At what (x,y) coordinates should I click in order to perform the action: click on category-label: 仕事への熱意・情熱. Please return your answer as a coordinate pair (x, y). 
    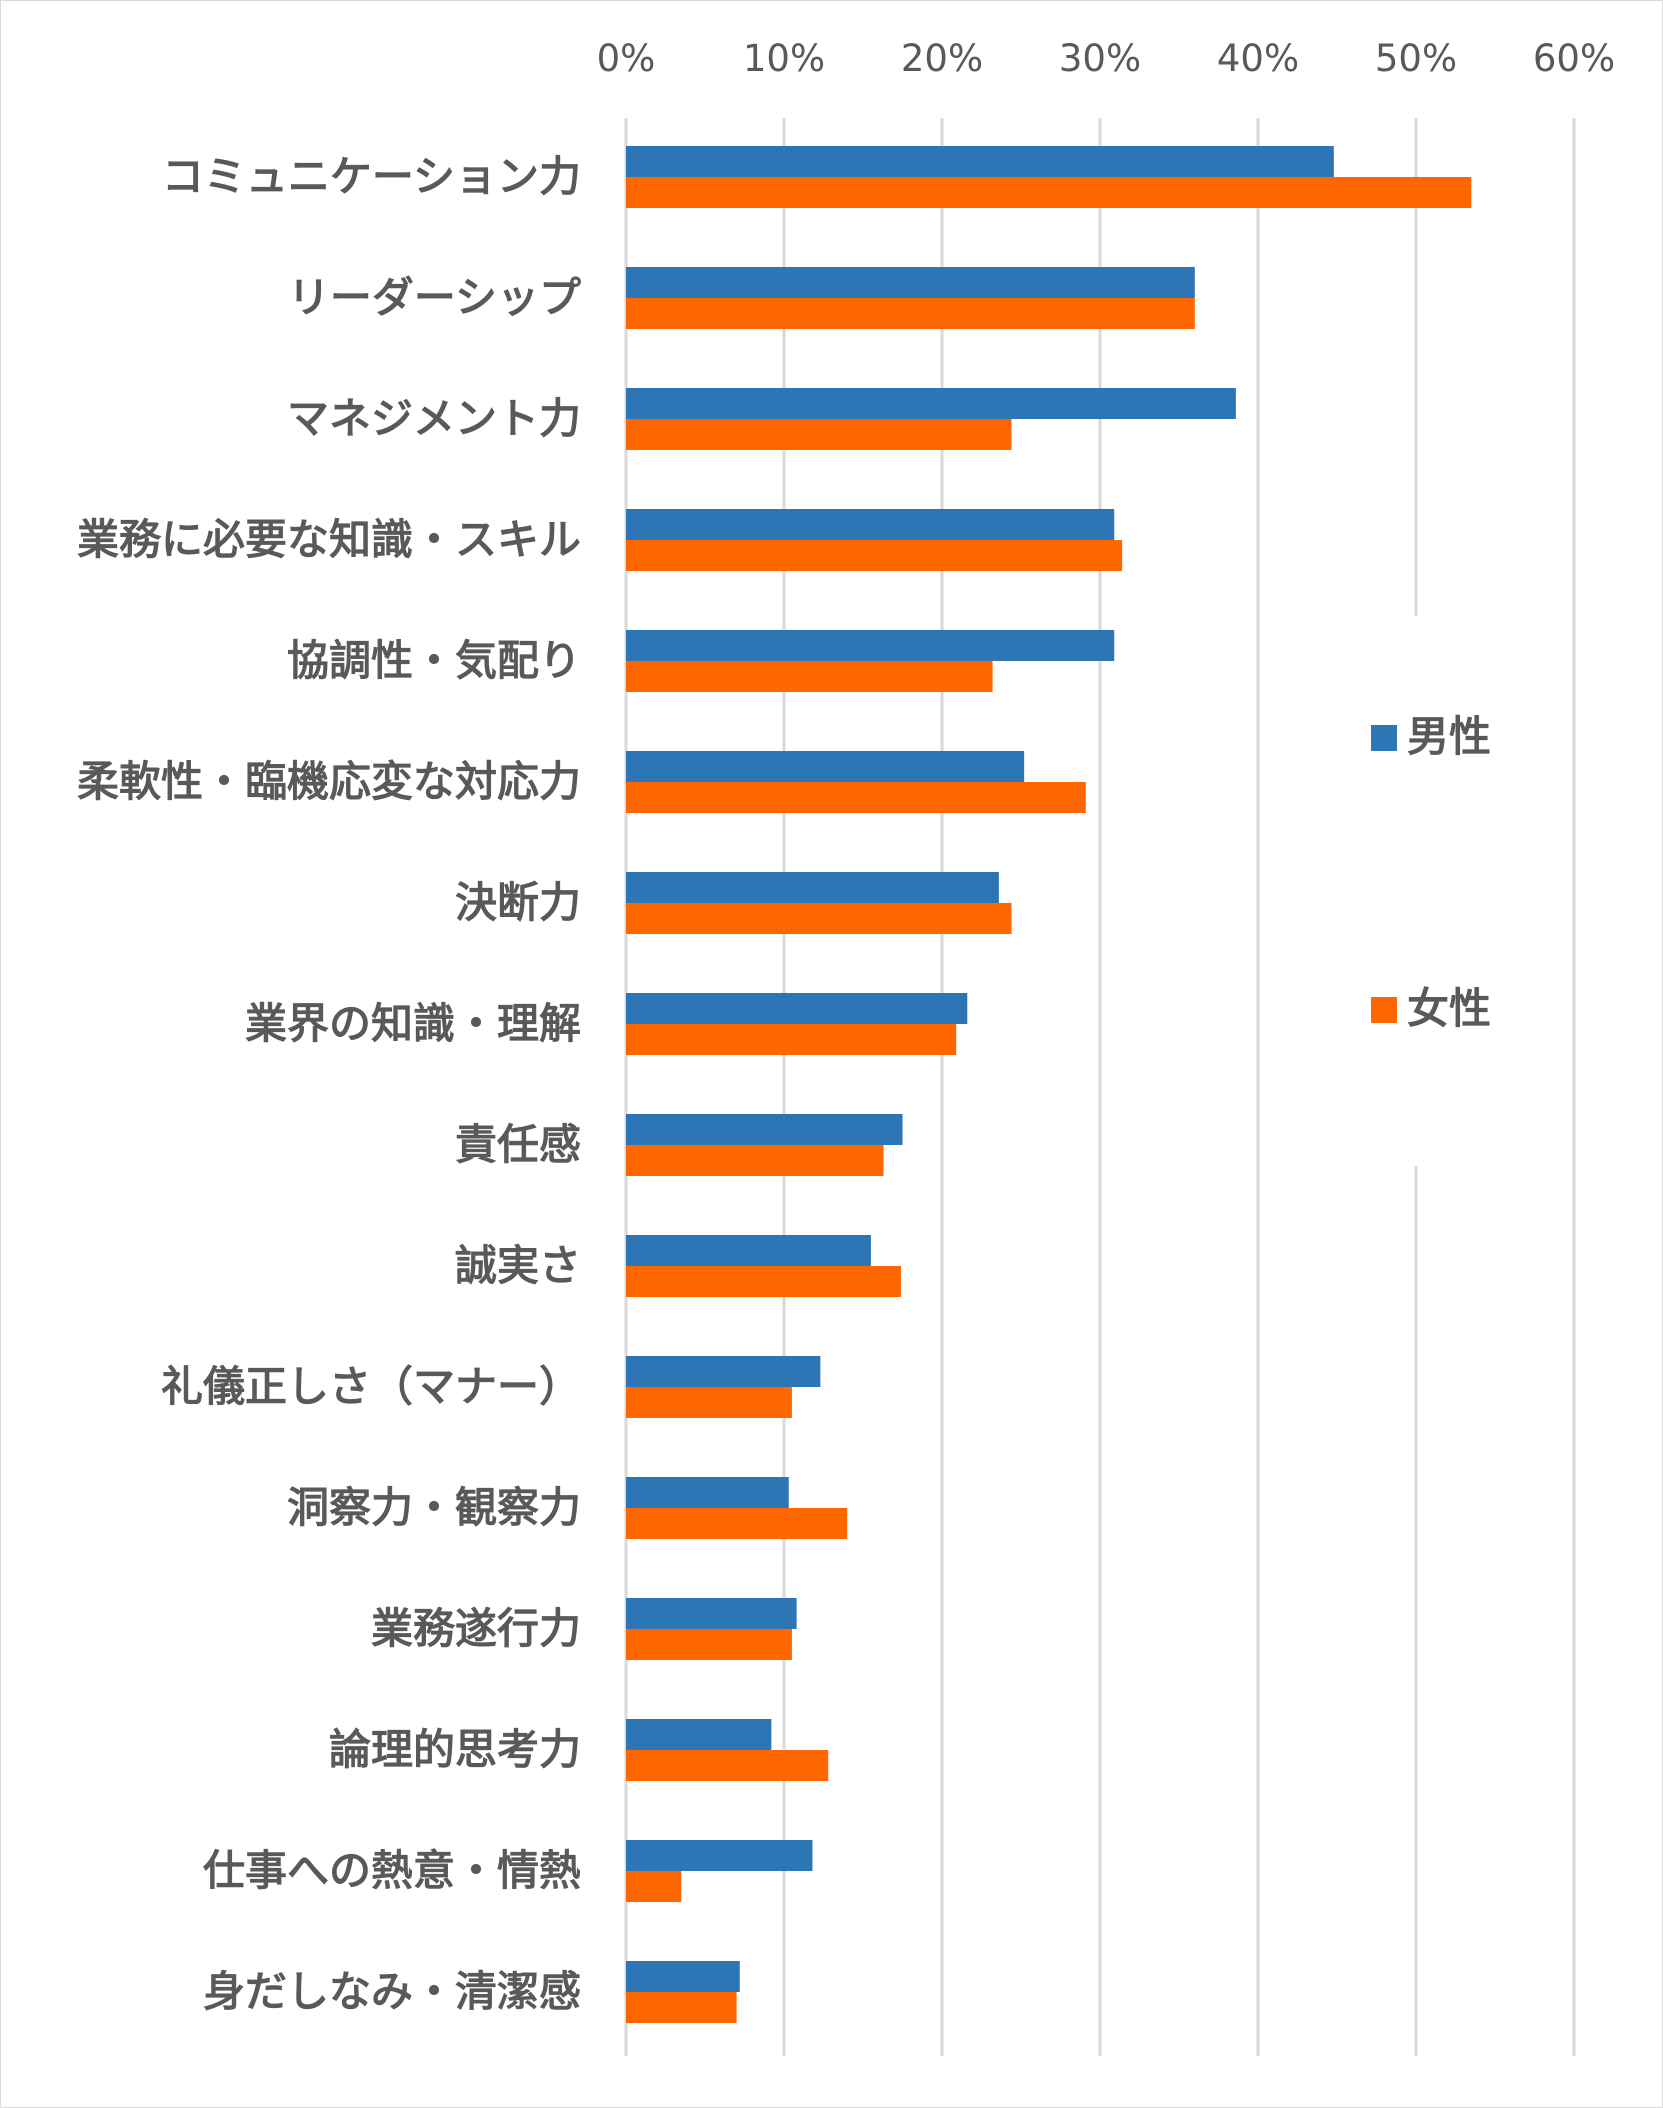
    Looking at the image, I should click on (392, 1870).